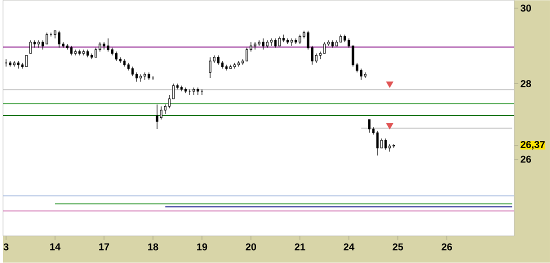 Image resolution: width=550 pixels, height=263 pixels. Describe the element at coordinates (525, 8) in the screenshot. I see `y-tick-label: 30` at that location.